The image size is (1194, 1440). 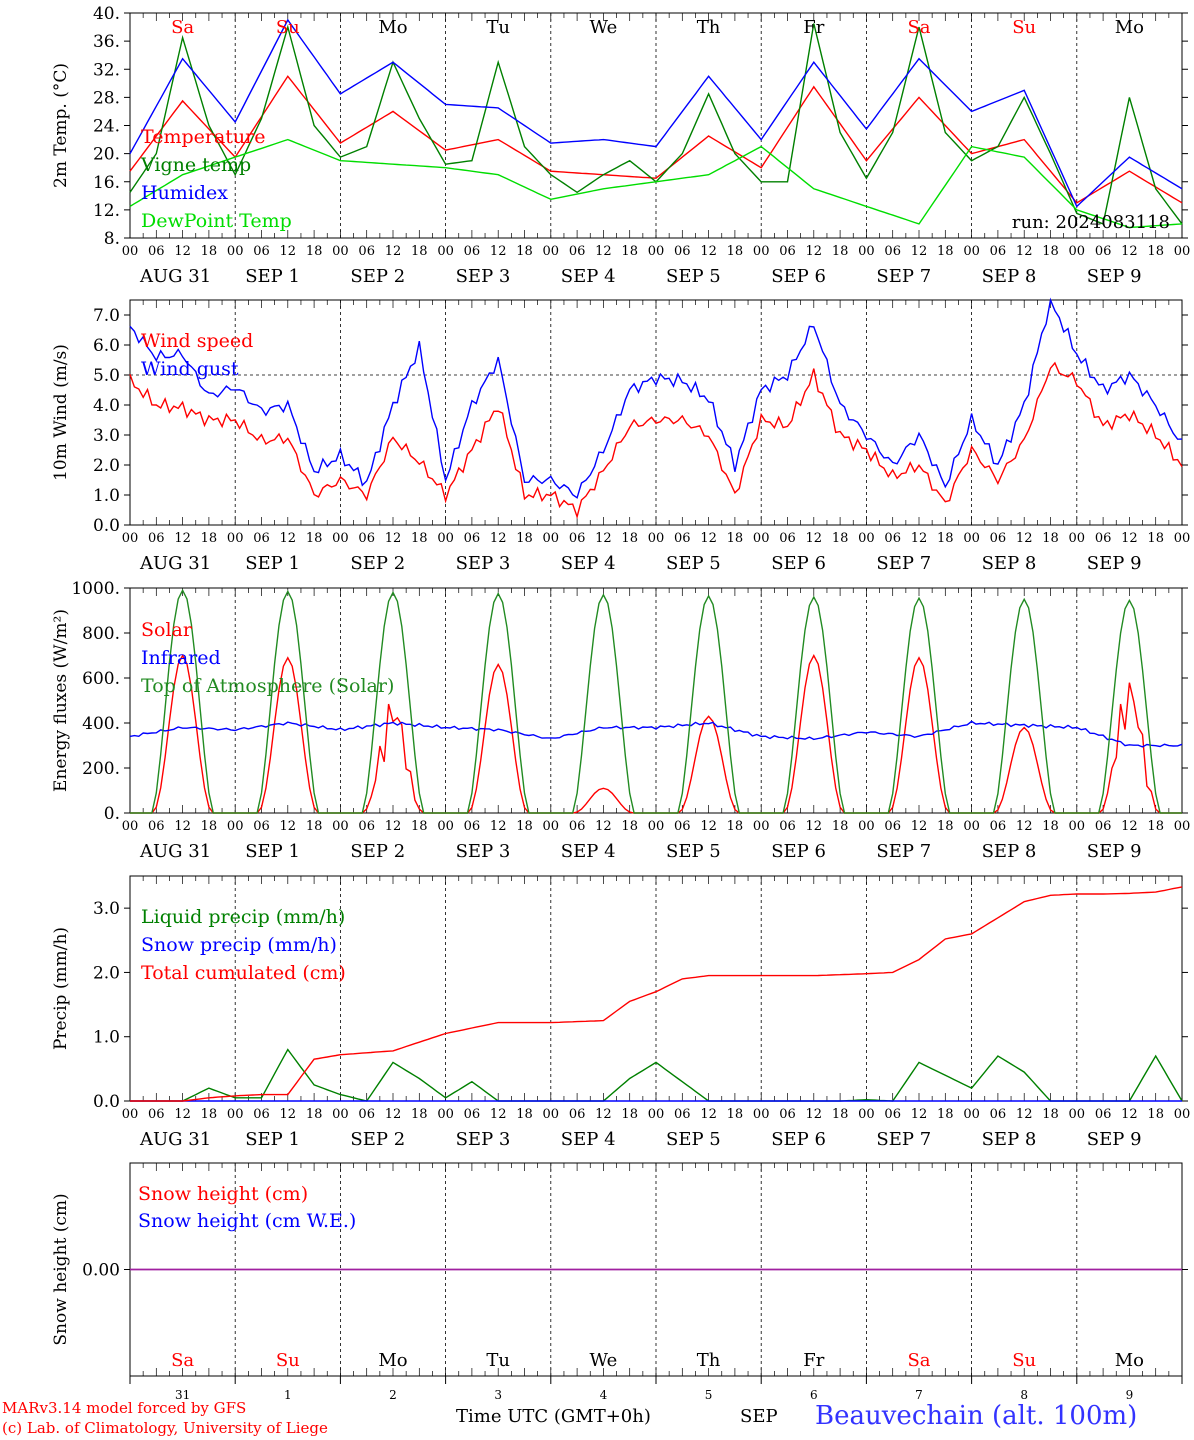 What do you see at coordinates (553, 1416) in the screenshot?
I see `x-axis-label: Time UTC (GMT+0h)` at bounding box center [553, 1416].